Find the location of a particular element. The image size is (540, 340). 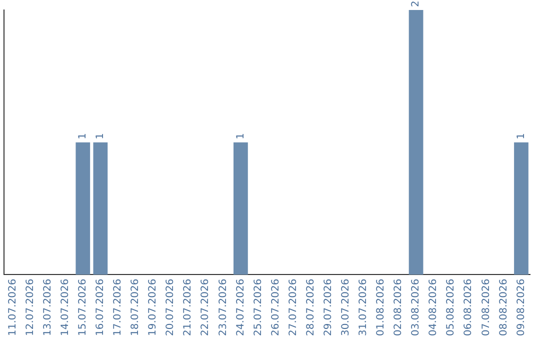

x-tick-label: 26.07.2026 is located at coordinates (276, 307).